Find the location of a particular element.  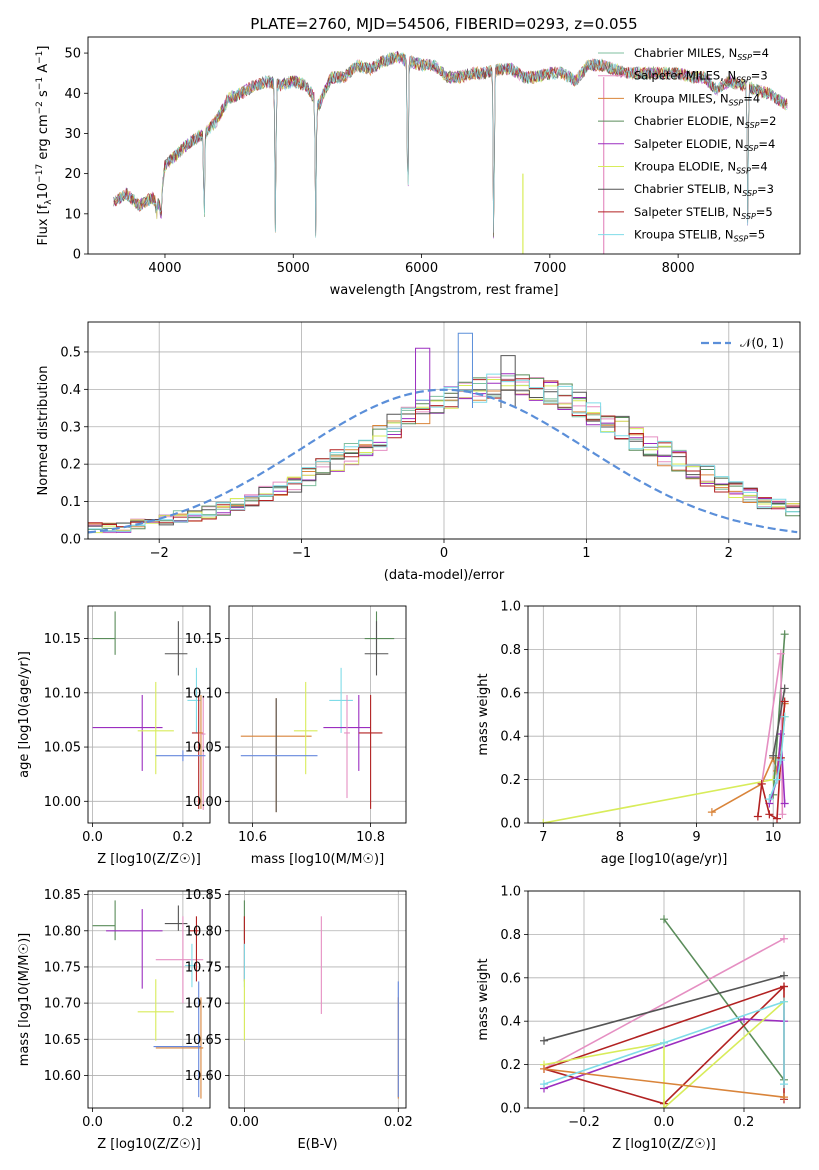

x-tick-label: 8 is located at coordinates (620, 837).